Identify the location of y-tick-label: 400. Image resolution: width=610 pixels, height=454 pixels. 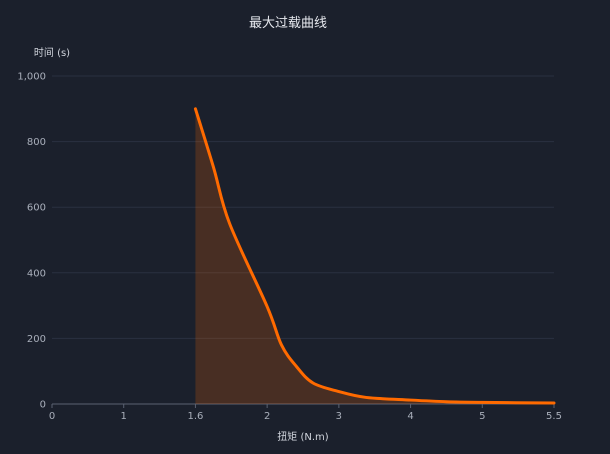
(36, 273).